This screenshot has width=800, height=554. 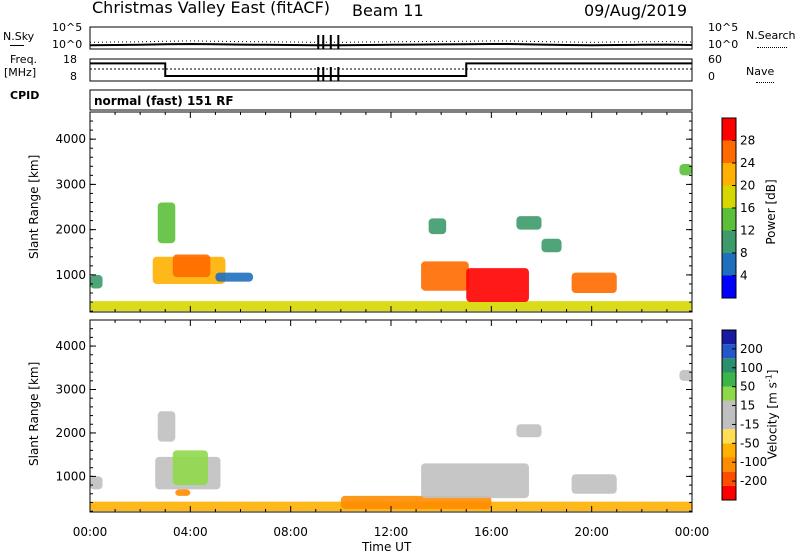 I want to click on velocity-ytick-label: 1000, so click(x=70, y=476).